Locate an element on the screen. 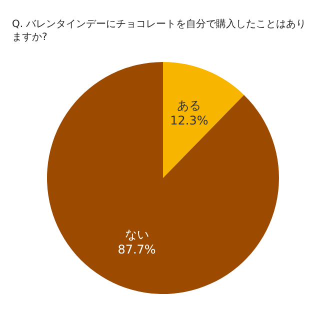 Image resolution: width=320 pixels, height=320 pixels. slice-label: ない is located at coordinates (136, 234).